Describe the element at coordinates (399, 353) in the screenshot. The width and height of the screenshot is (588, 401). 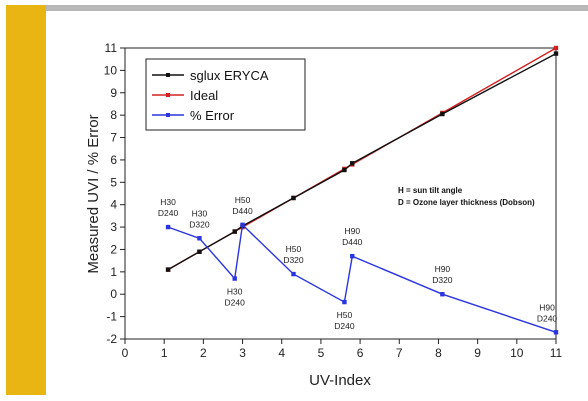
I see `x-tick-label: 7` at that location.